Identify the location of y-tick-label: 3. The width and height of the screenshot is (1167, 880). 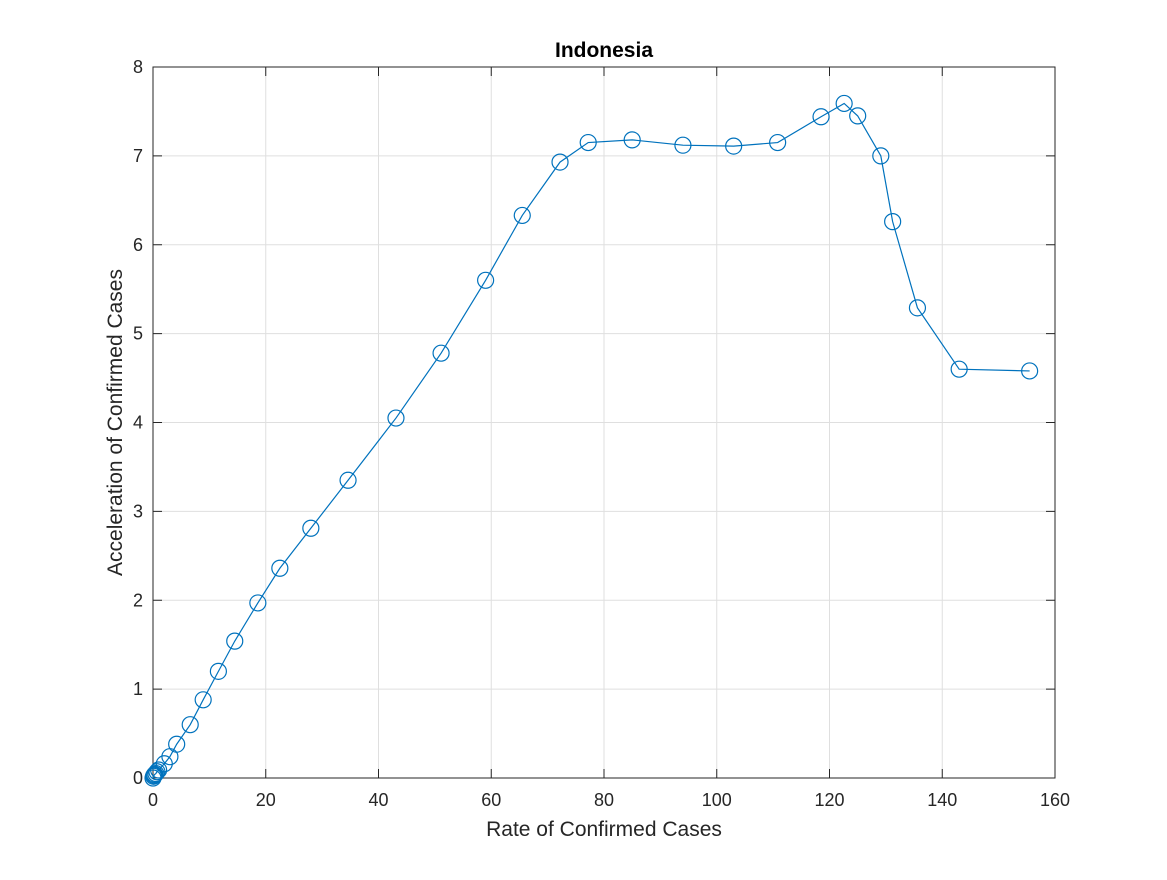
(138, 511).